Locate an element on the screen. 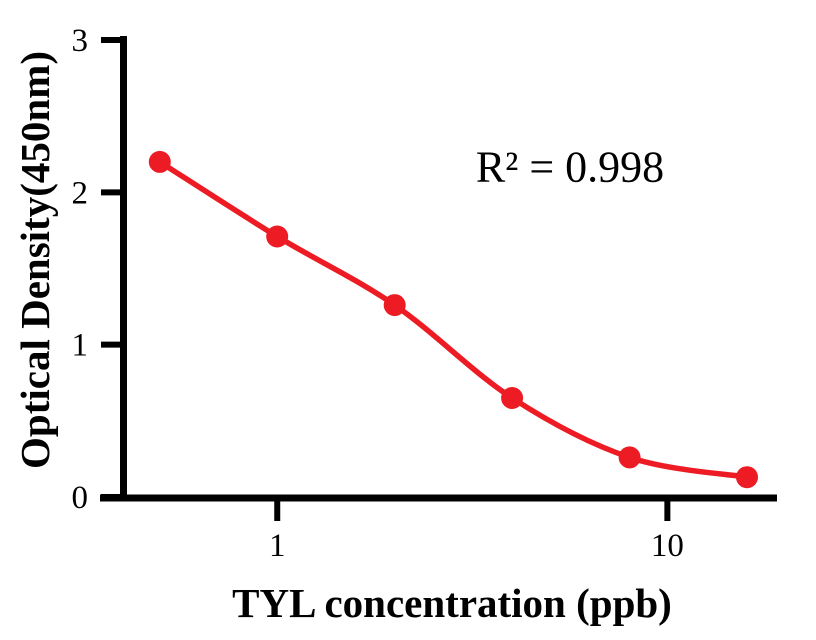 The height and width of the screenshot is (640, 816). y-tick-label: 1 is located at coordinates (80, 346).